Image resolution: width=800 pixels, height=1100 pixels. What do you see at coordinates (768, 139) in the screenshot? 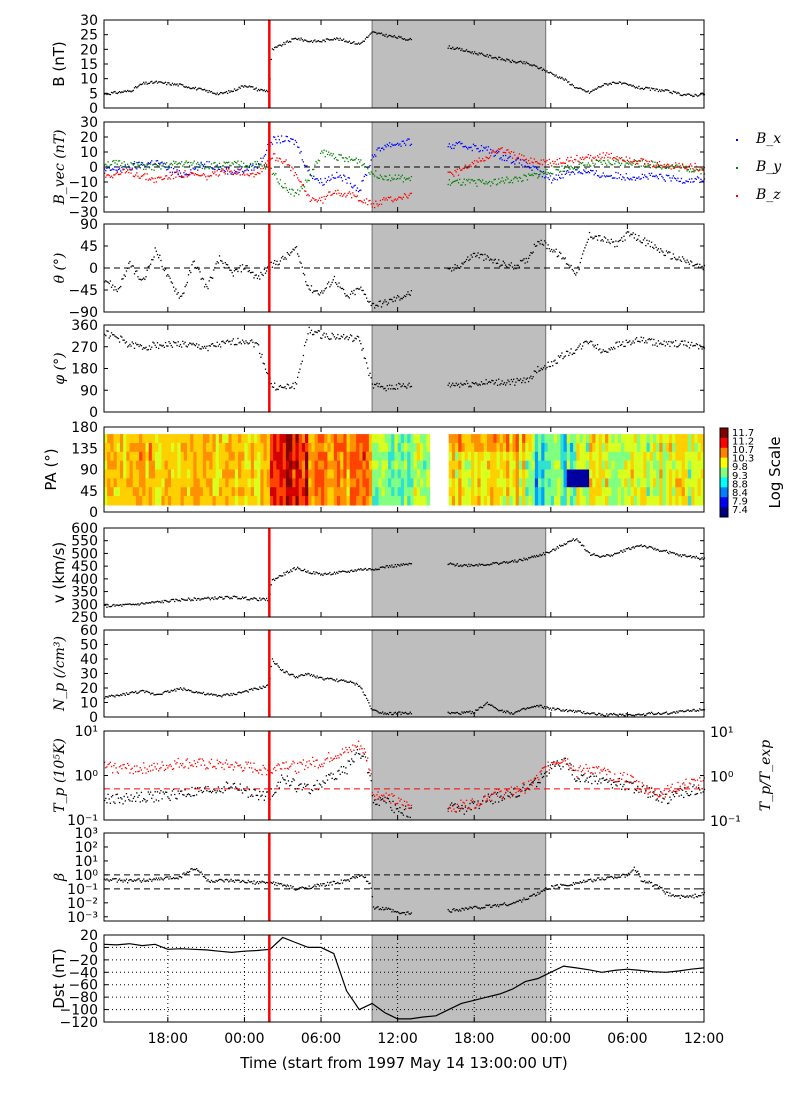
I see `legend-label: B_x` at bounding box center [768, 139].